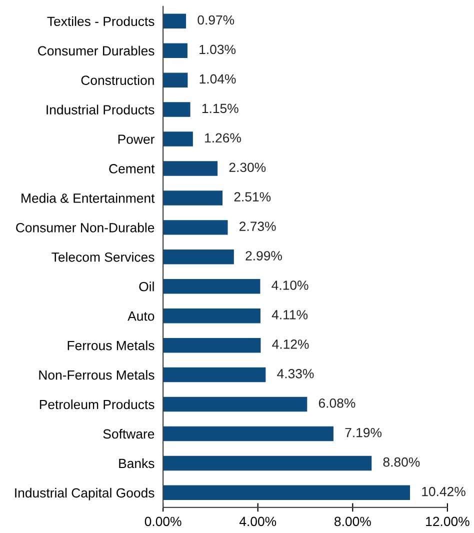  Describe the element at coordinates (363, 433) in the screenshot. I see `data-label: 7.19%` at that location.